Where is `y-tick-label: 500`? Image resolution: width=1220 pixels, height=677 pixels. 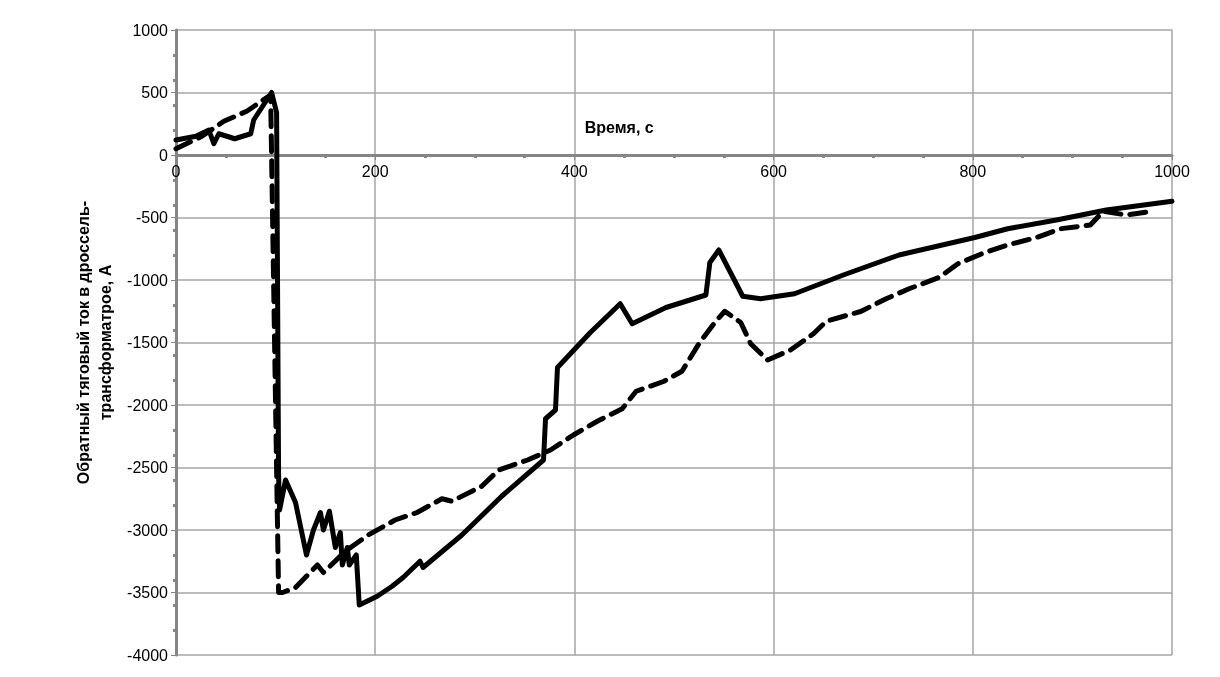 y-tick-label: 500 is located at coordinates (155, 92).